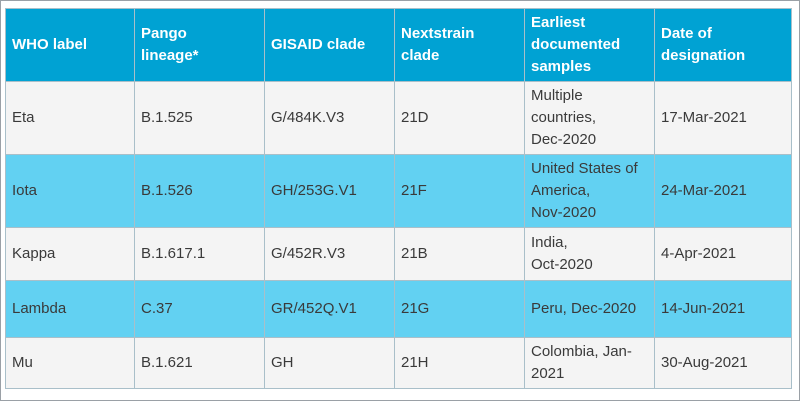  What do you see at coordinates (70, 191) in the screenshot?
I see `cell-who-label: Iota` at bounding box center [70, 191].